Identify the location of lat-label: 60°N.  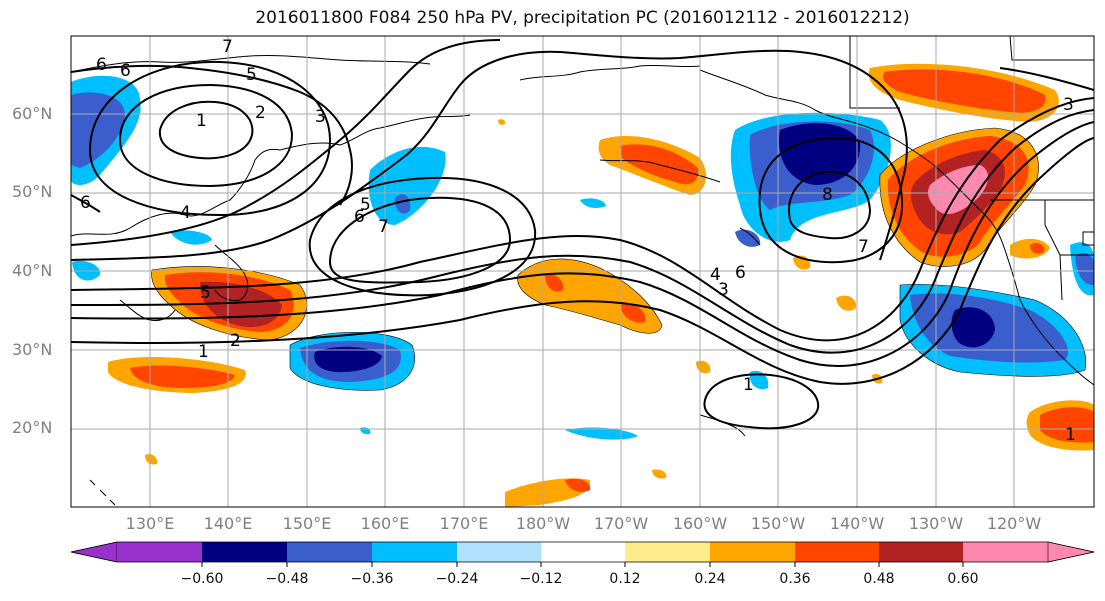
(32, 113).